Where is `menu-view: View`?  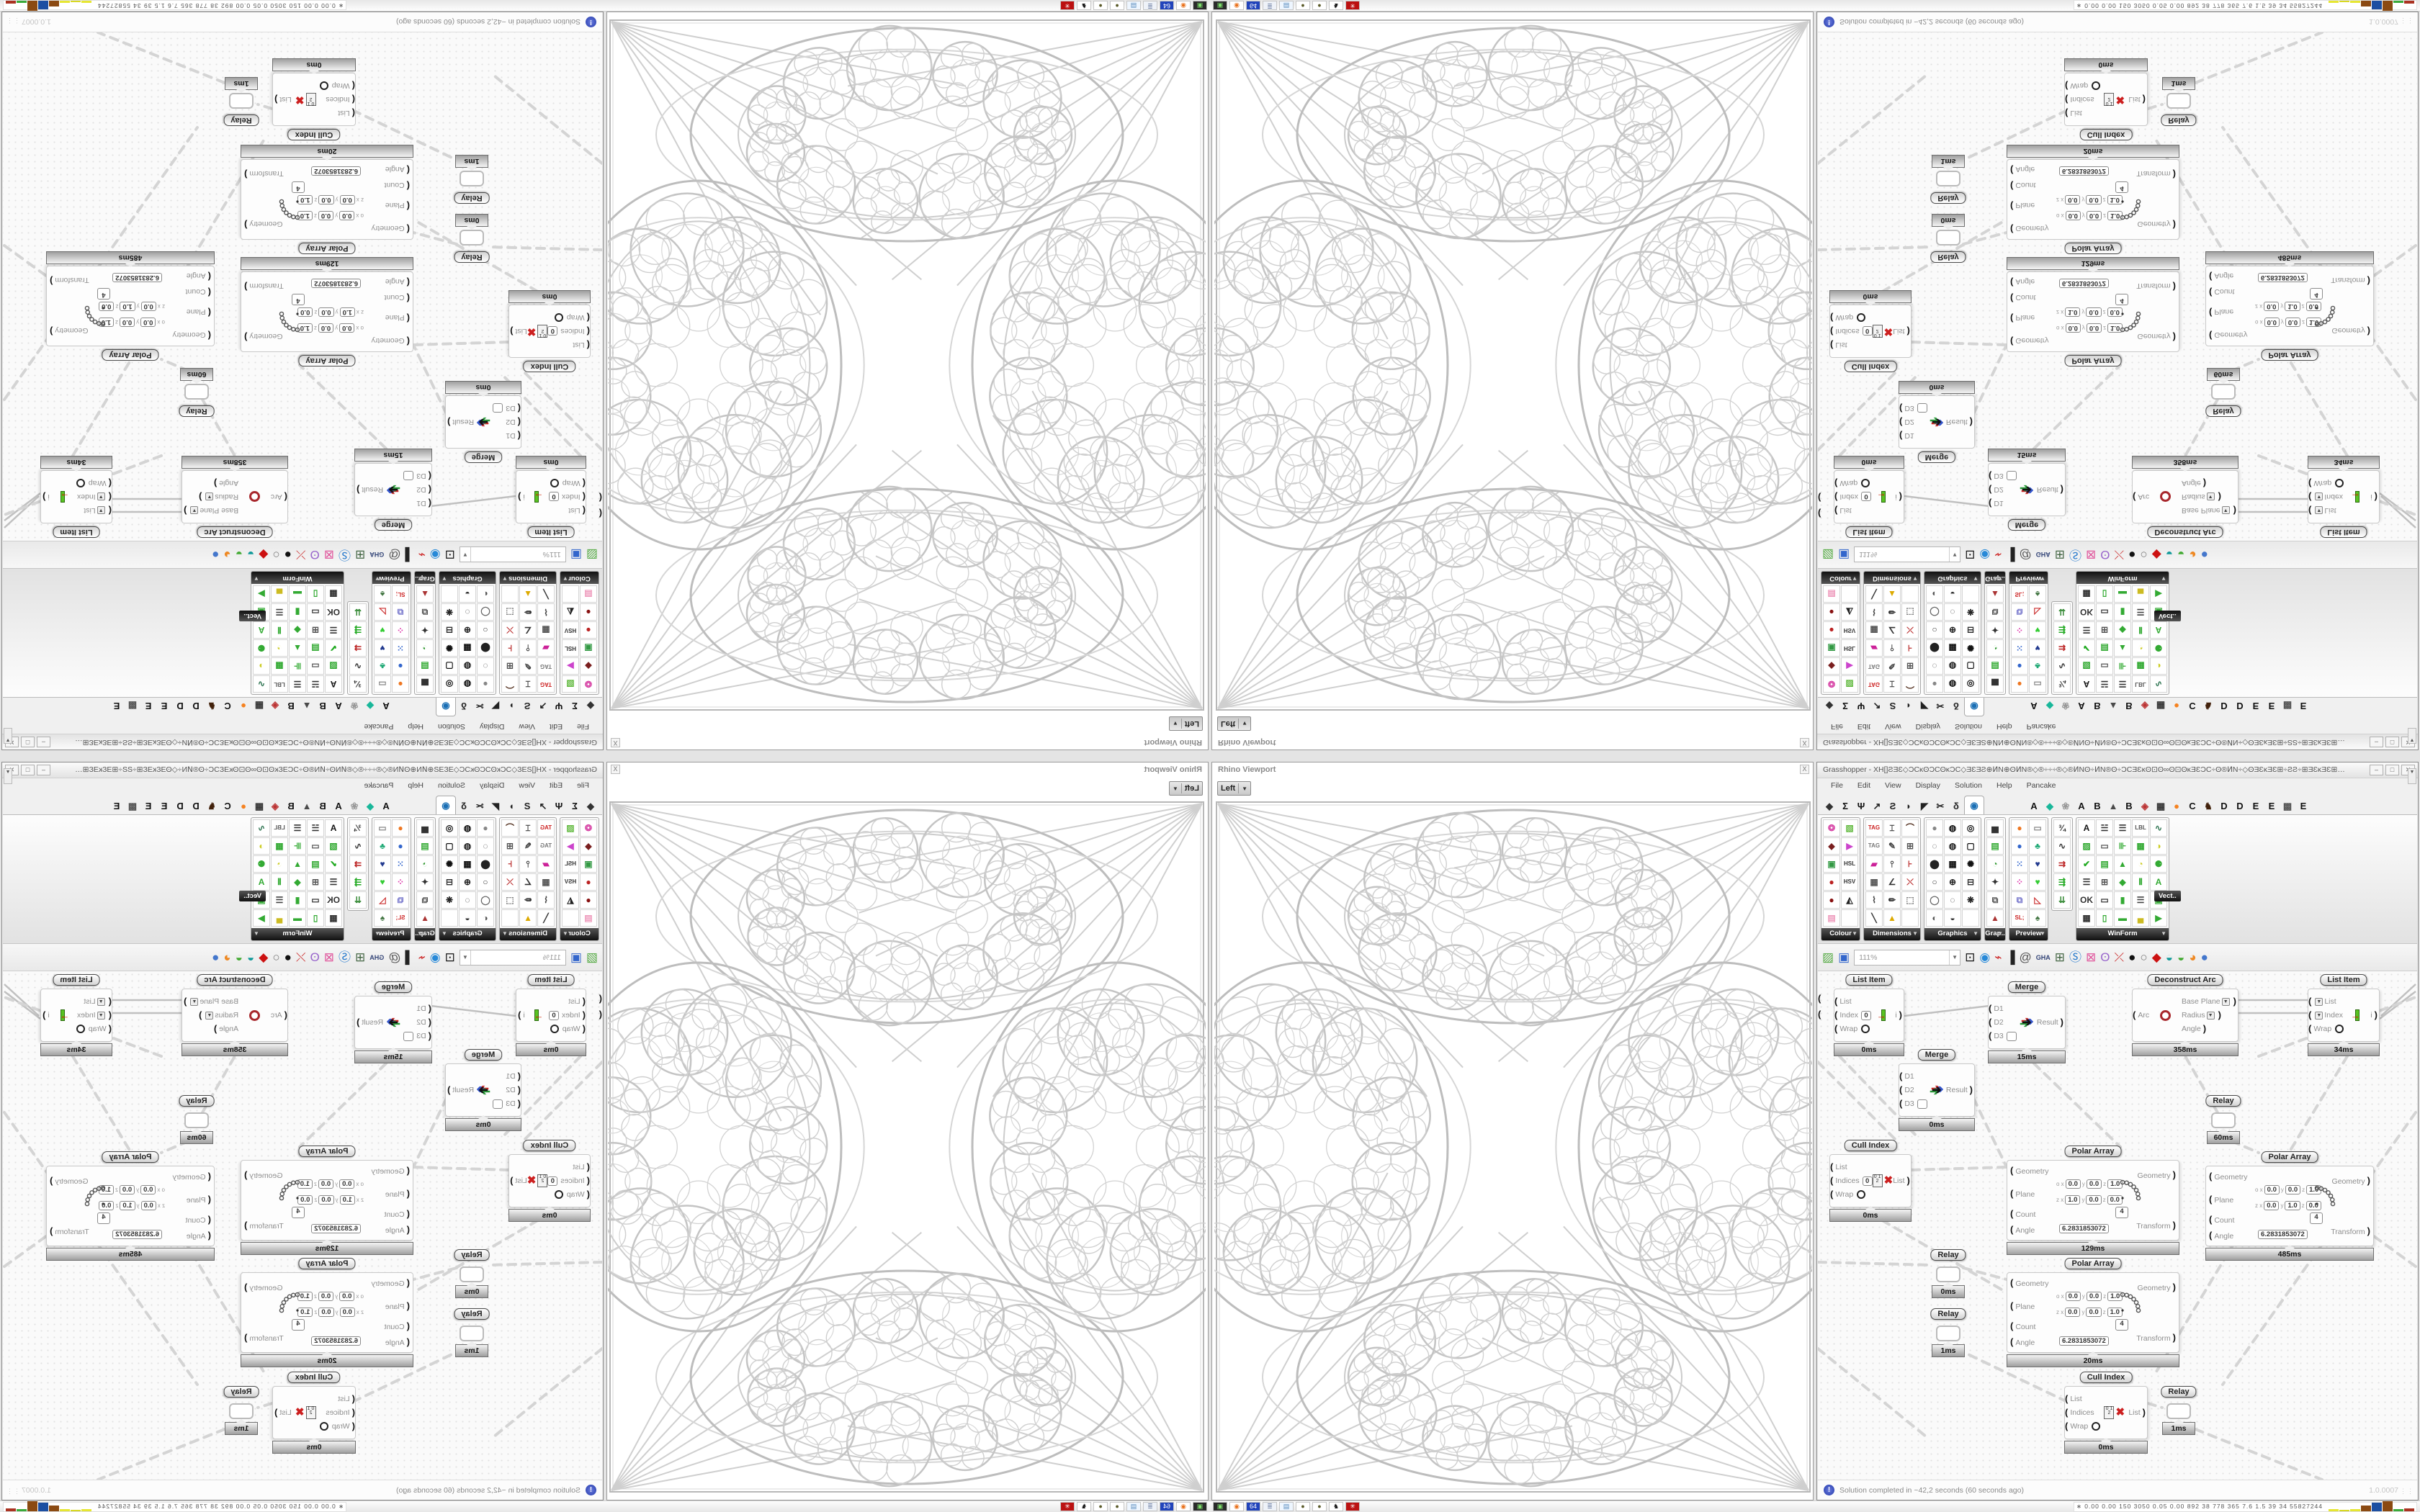
menu-view: View is located at coordinates (1893, 785).